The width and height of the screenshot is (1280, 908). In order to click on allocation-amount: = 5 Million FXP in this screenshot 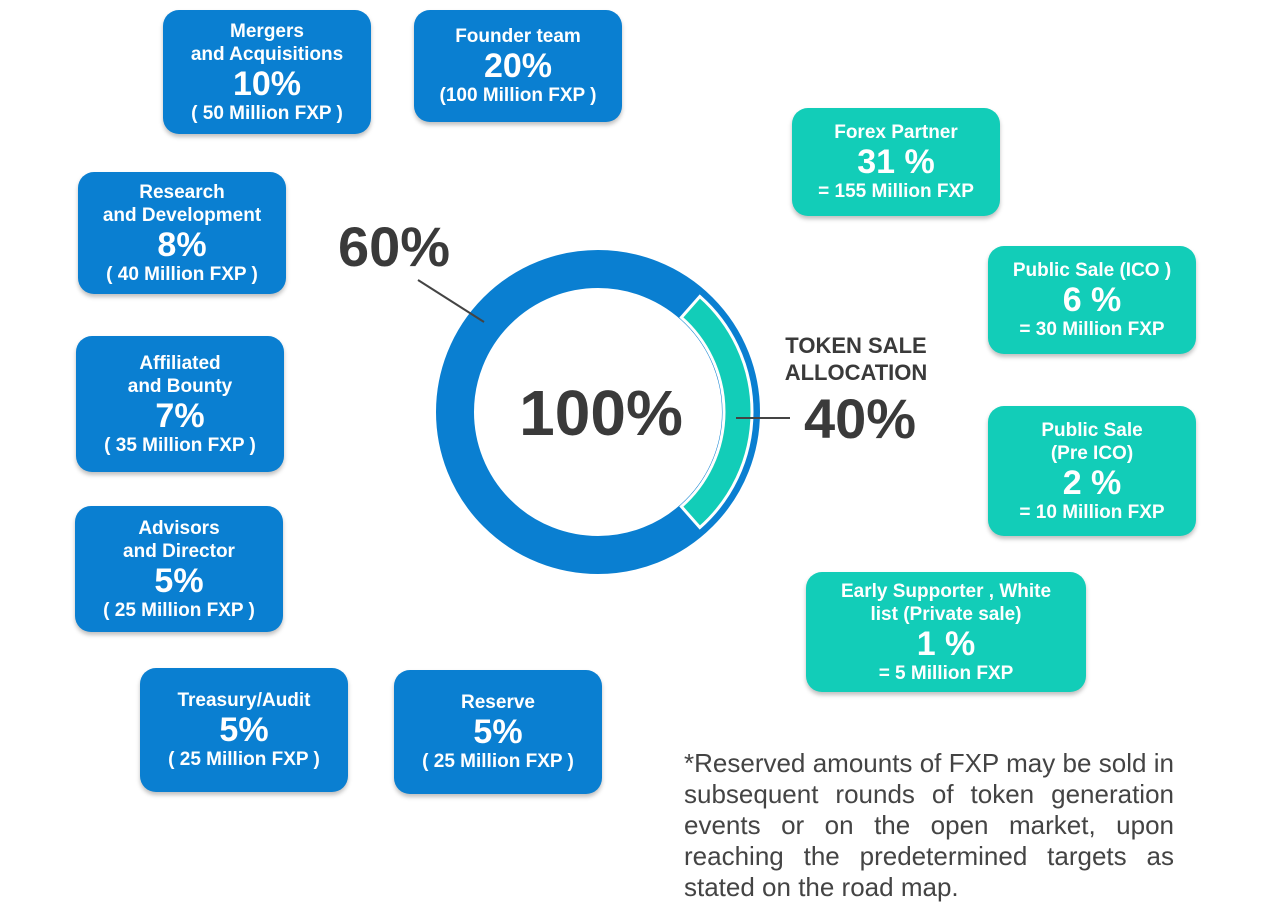, I will do `click(946, 673)`.